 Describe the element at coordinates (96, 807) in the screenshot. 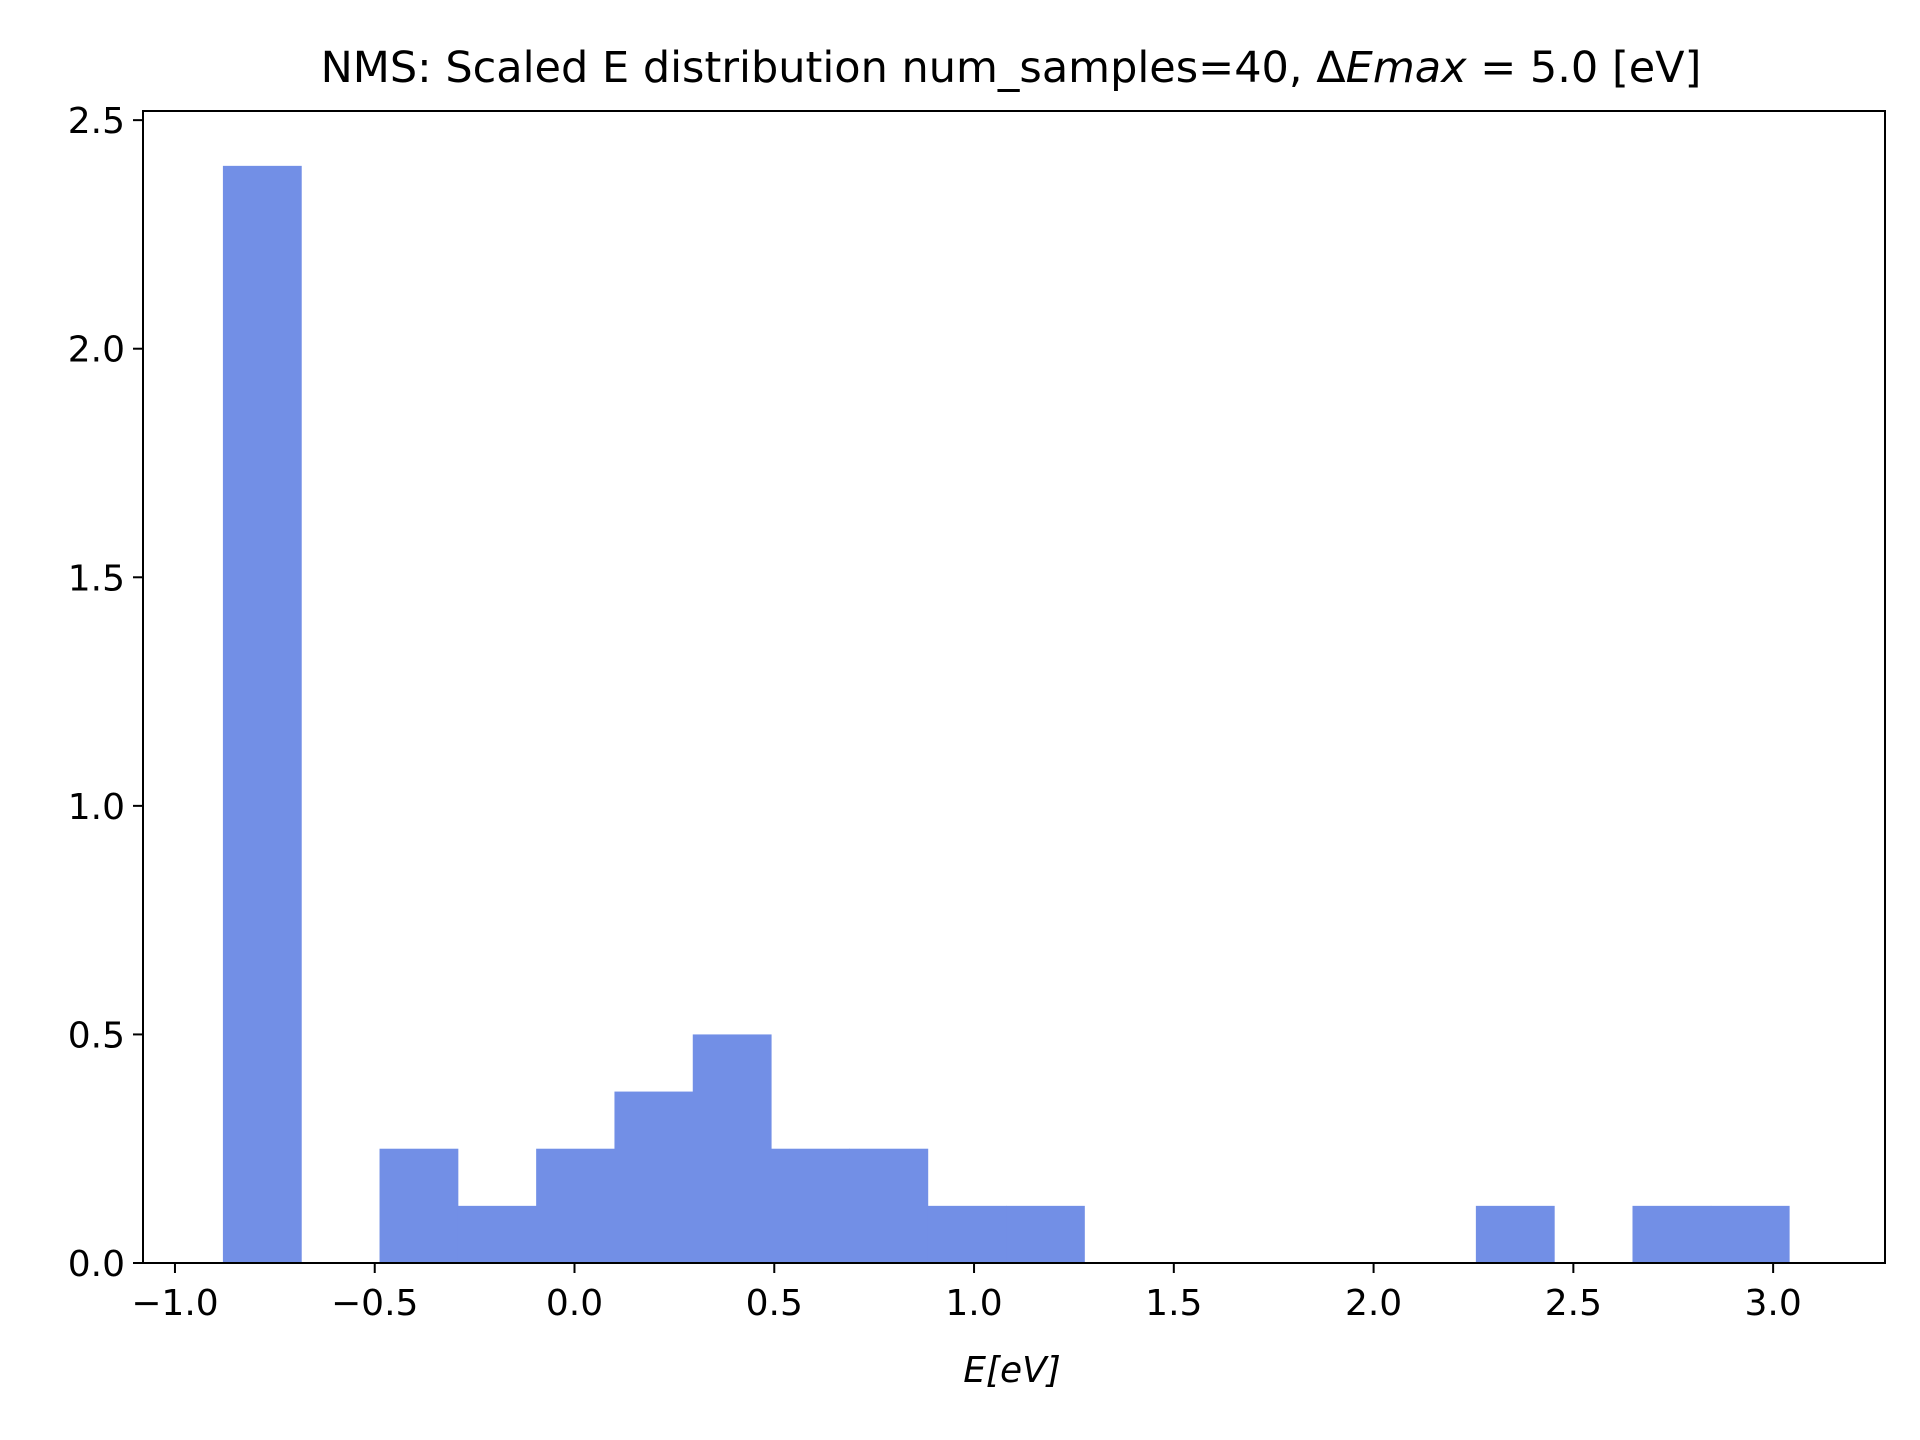

I see `y-tick-label: 1.0` at that location.